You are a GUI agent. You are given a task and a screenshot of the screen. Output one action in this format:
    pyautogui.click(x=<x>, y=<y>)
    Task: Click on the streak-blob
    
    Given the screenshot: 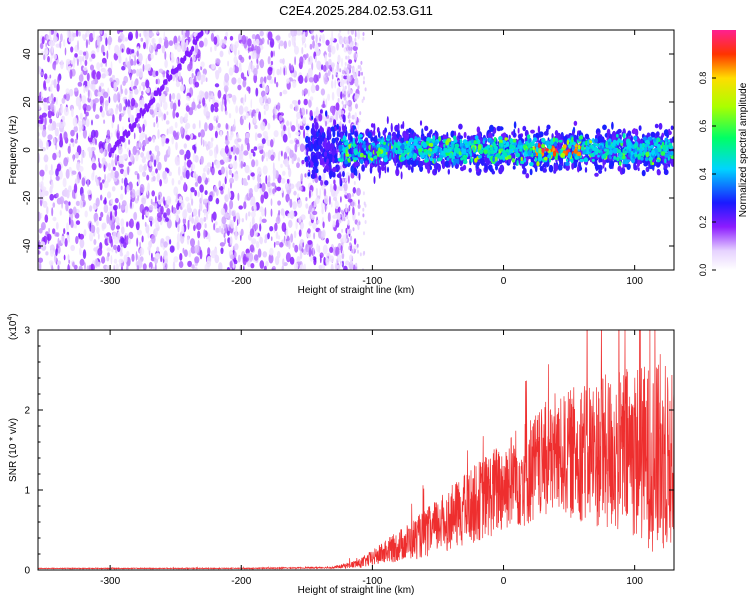 What is the action you would take?
    pyautogui.click(x=193, y=48)
    